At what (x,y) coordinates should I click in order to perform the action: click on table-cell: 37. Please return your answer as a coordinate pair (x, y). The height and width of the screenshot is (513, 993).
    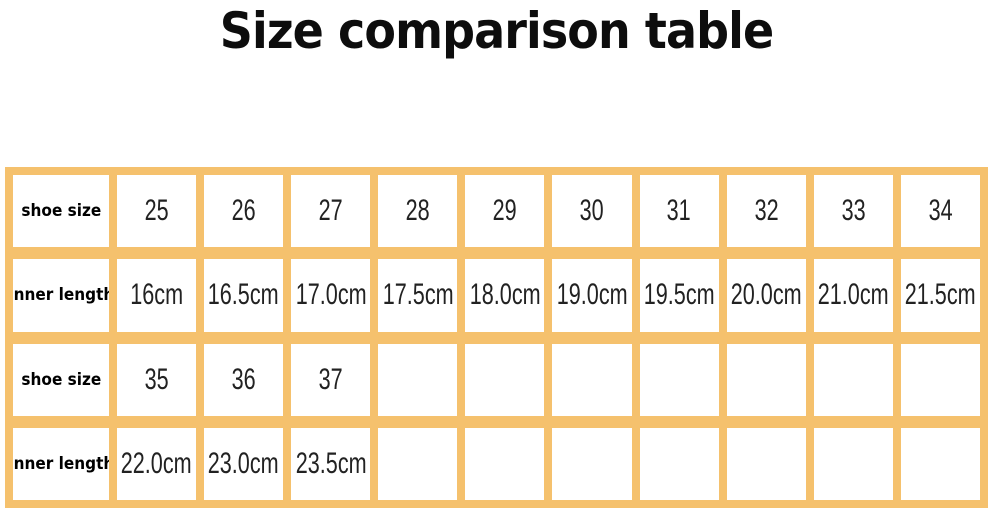
    Looking at the image, I should click on (331, 379).